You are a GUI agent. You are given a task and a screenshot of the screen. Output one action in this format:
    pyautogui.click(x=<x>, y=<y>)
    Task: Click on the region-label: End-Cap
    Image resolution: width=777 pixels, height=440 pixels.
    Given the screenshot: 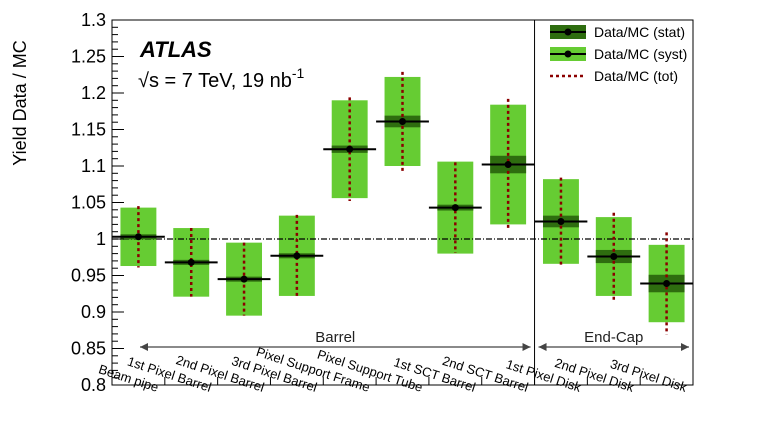 What is the action you would take?
    pyautogui.click(x=613, y=337)
    